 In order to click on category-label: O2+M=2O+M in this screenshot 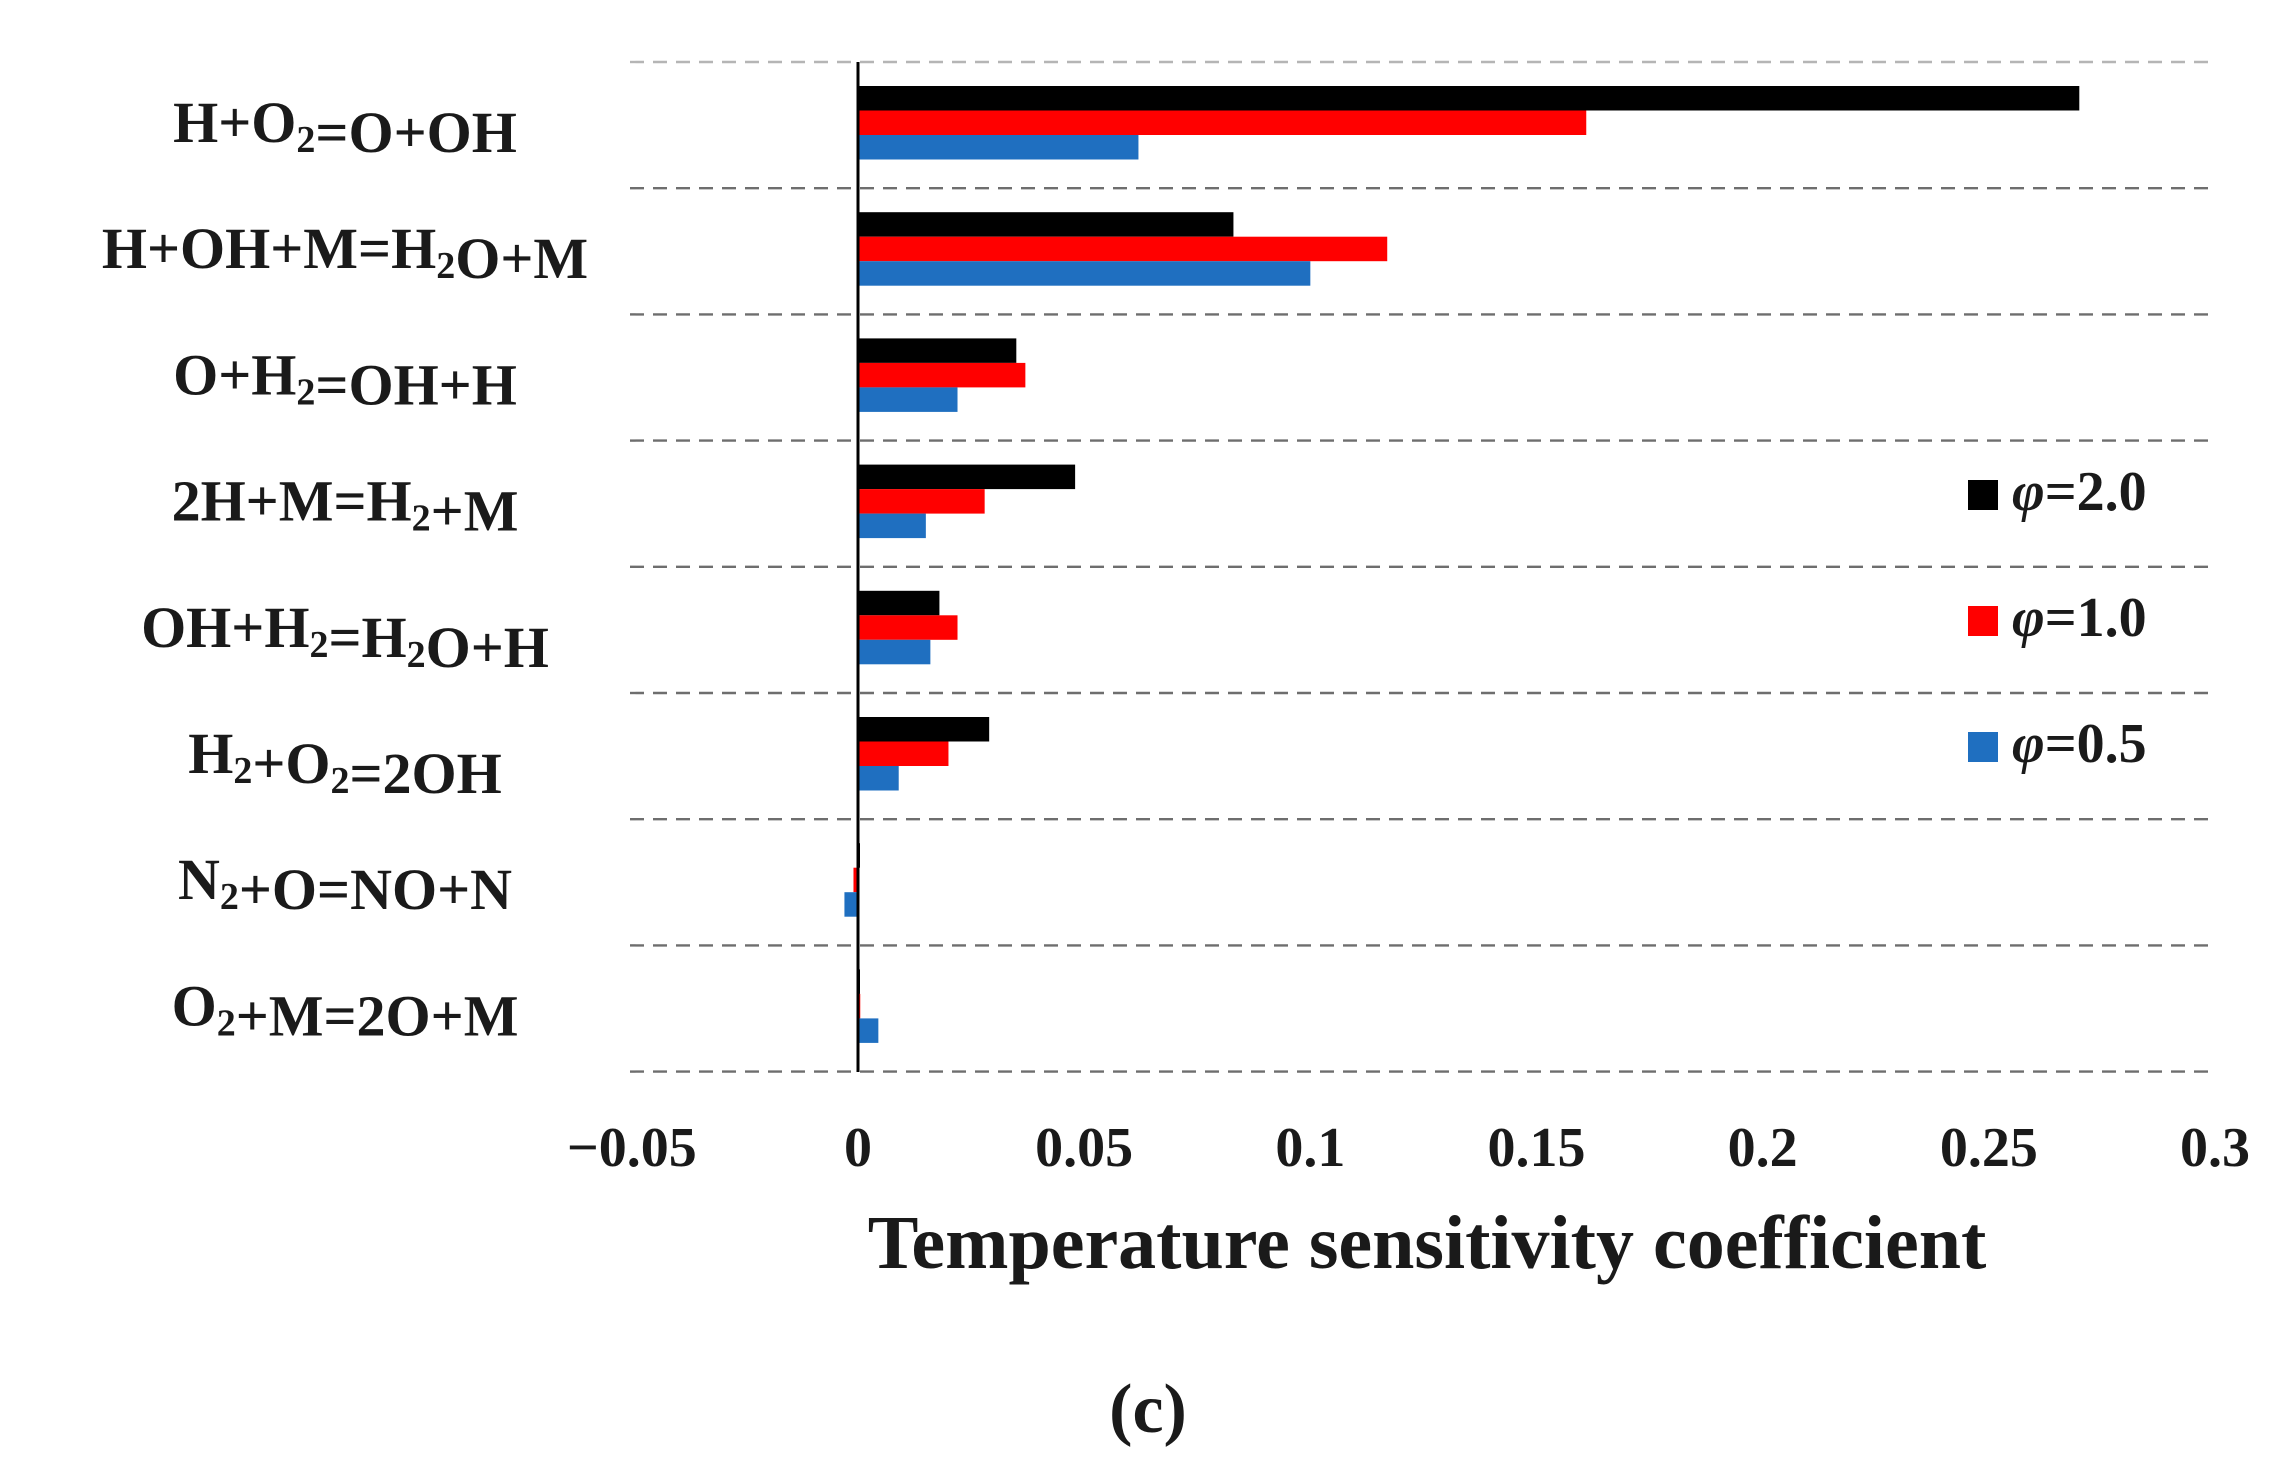, I will do `click(345, 1010)`.